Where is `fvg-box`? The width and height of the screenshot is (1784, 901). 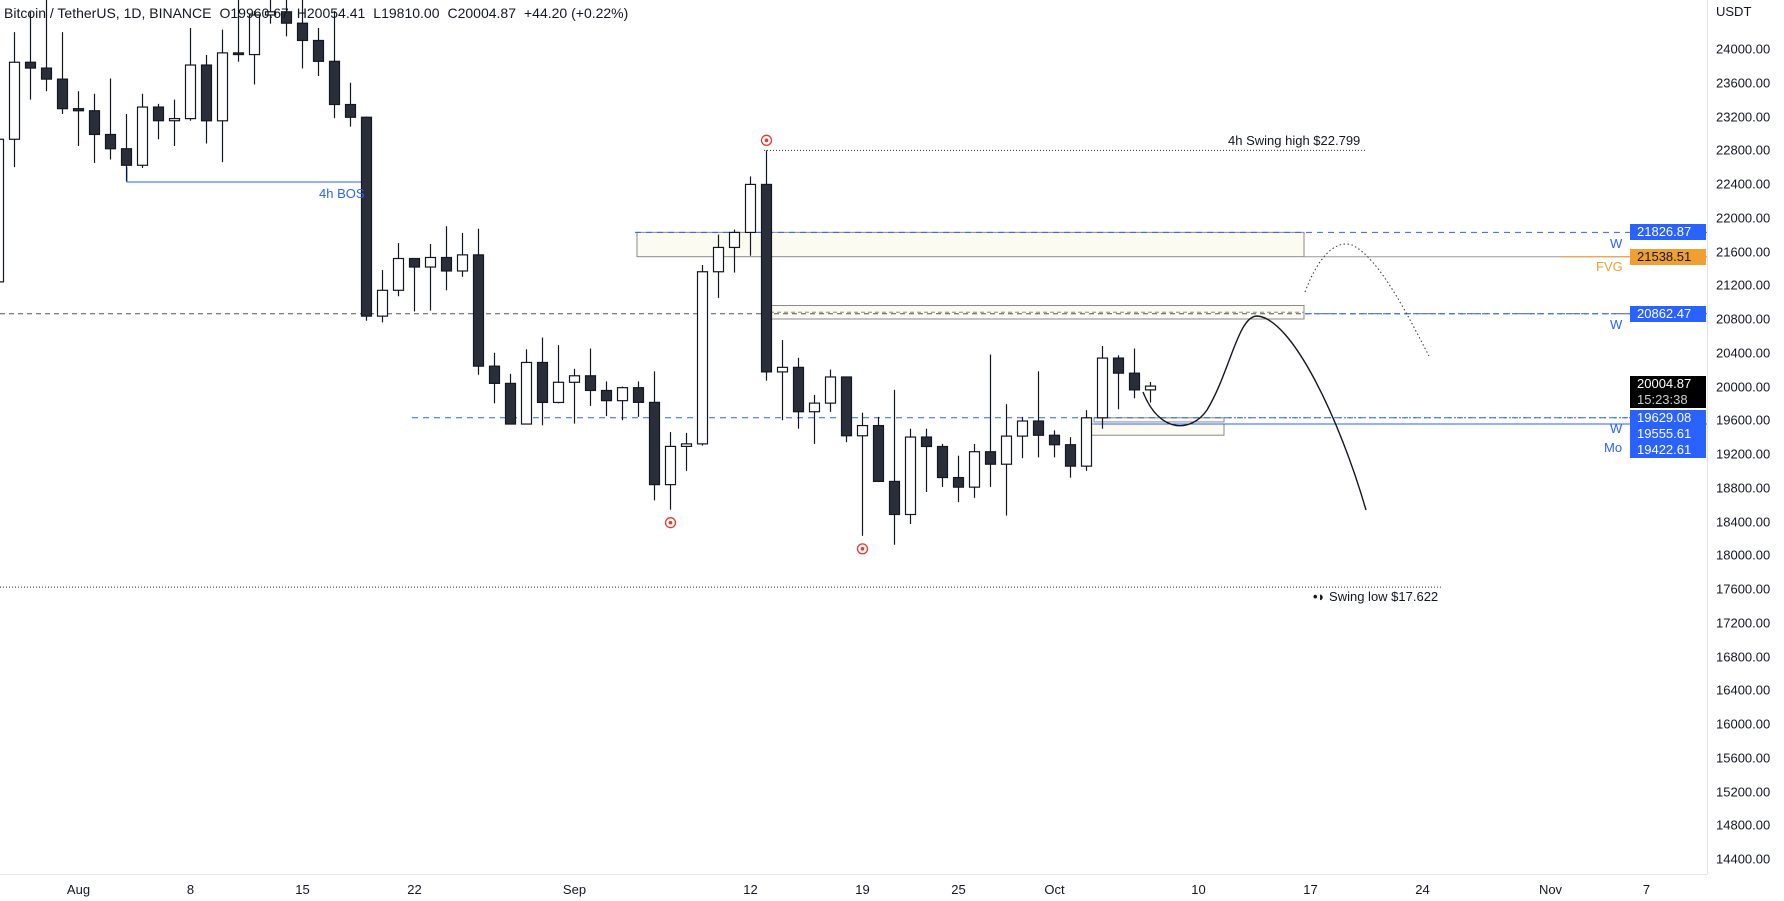
fvg-box is located at coordinates (970, 244).